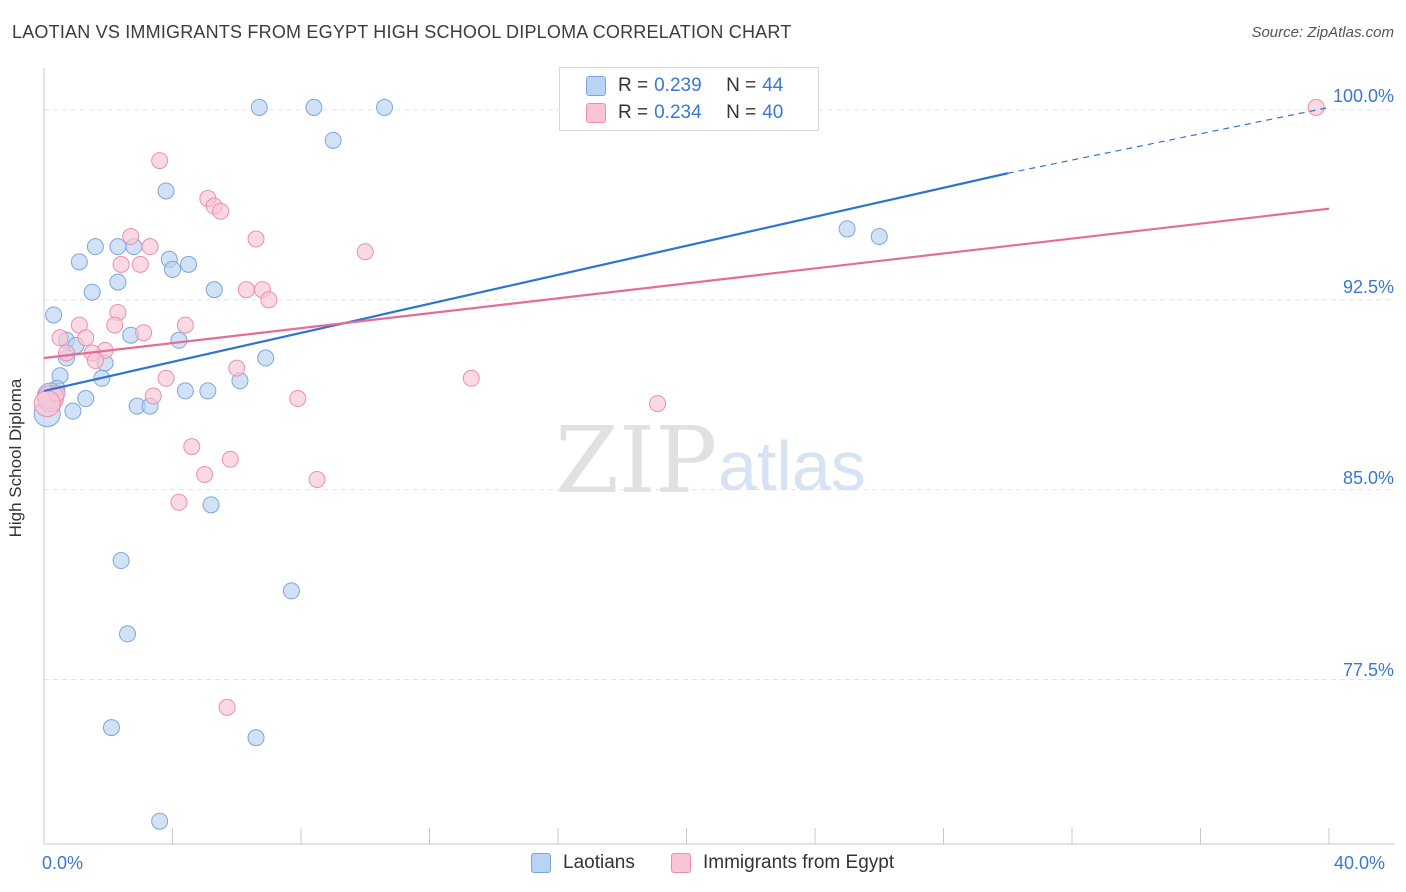 The image size is (1406, 892). I want to click on egypt-legend-swatch, so click(681, 863).